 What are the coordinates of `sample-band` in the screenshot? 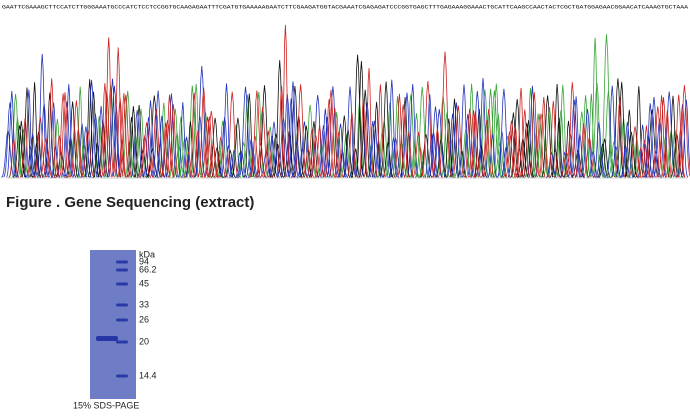 It's located at (107, 338).